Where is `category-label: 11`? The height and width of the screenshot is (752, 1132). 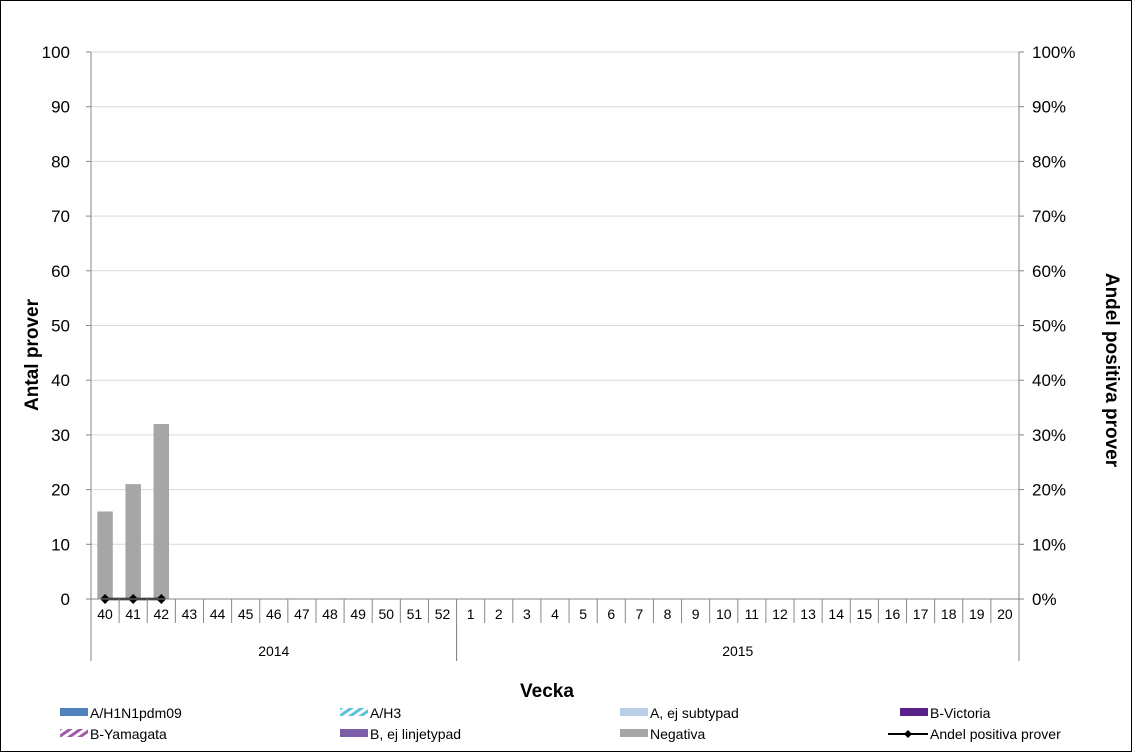
category-label: 11 is located at coordinates (752, 614).